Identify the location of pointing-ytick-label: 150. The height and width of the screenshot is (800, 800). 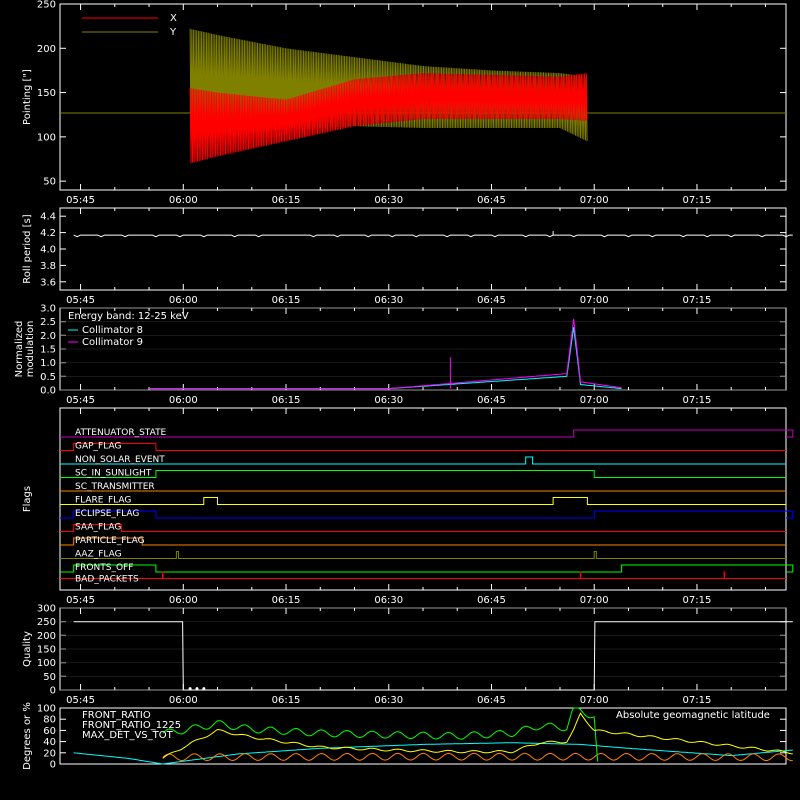
(46, 93).